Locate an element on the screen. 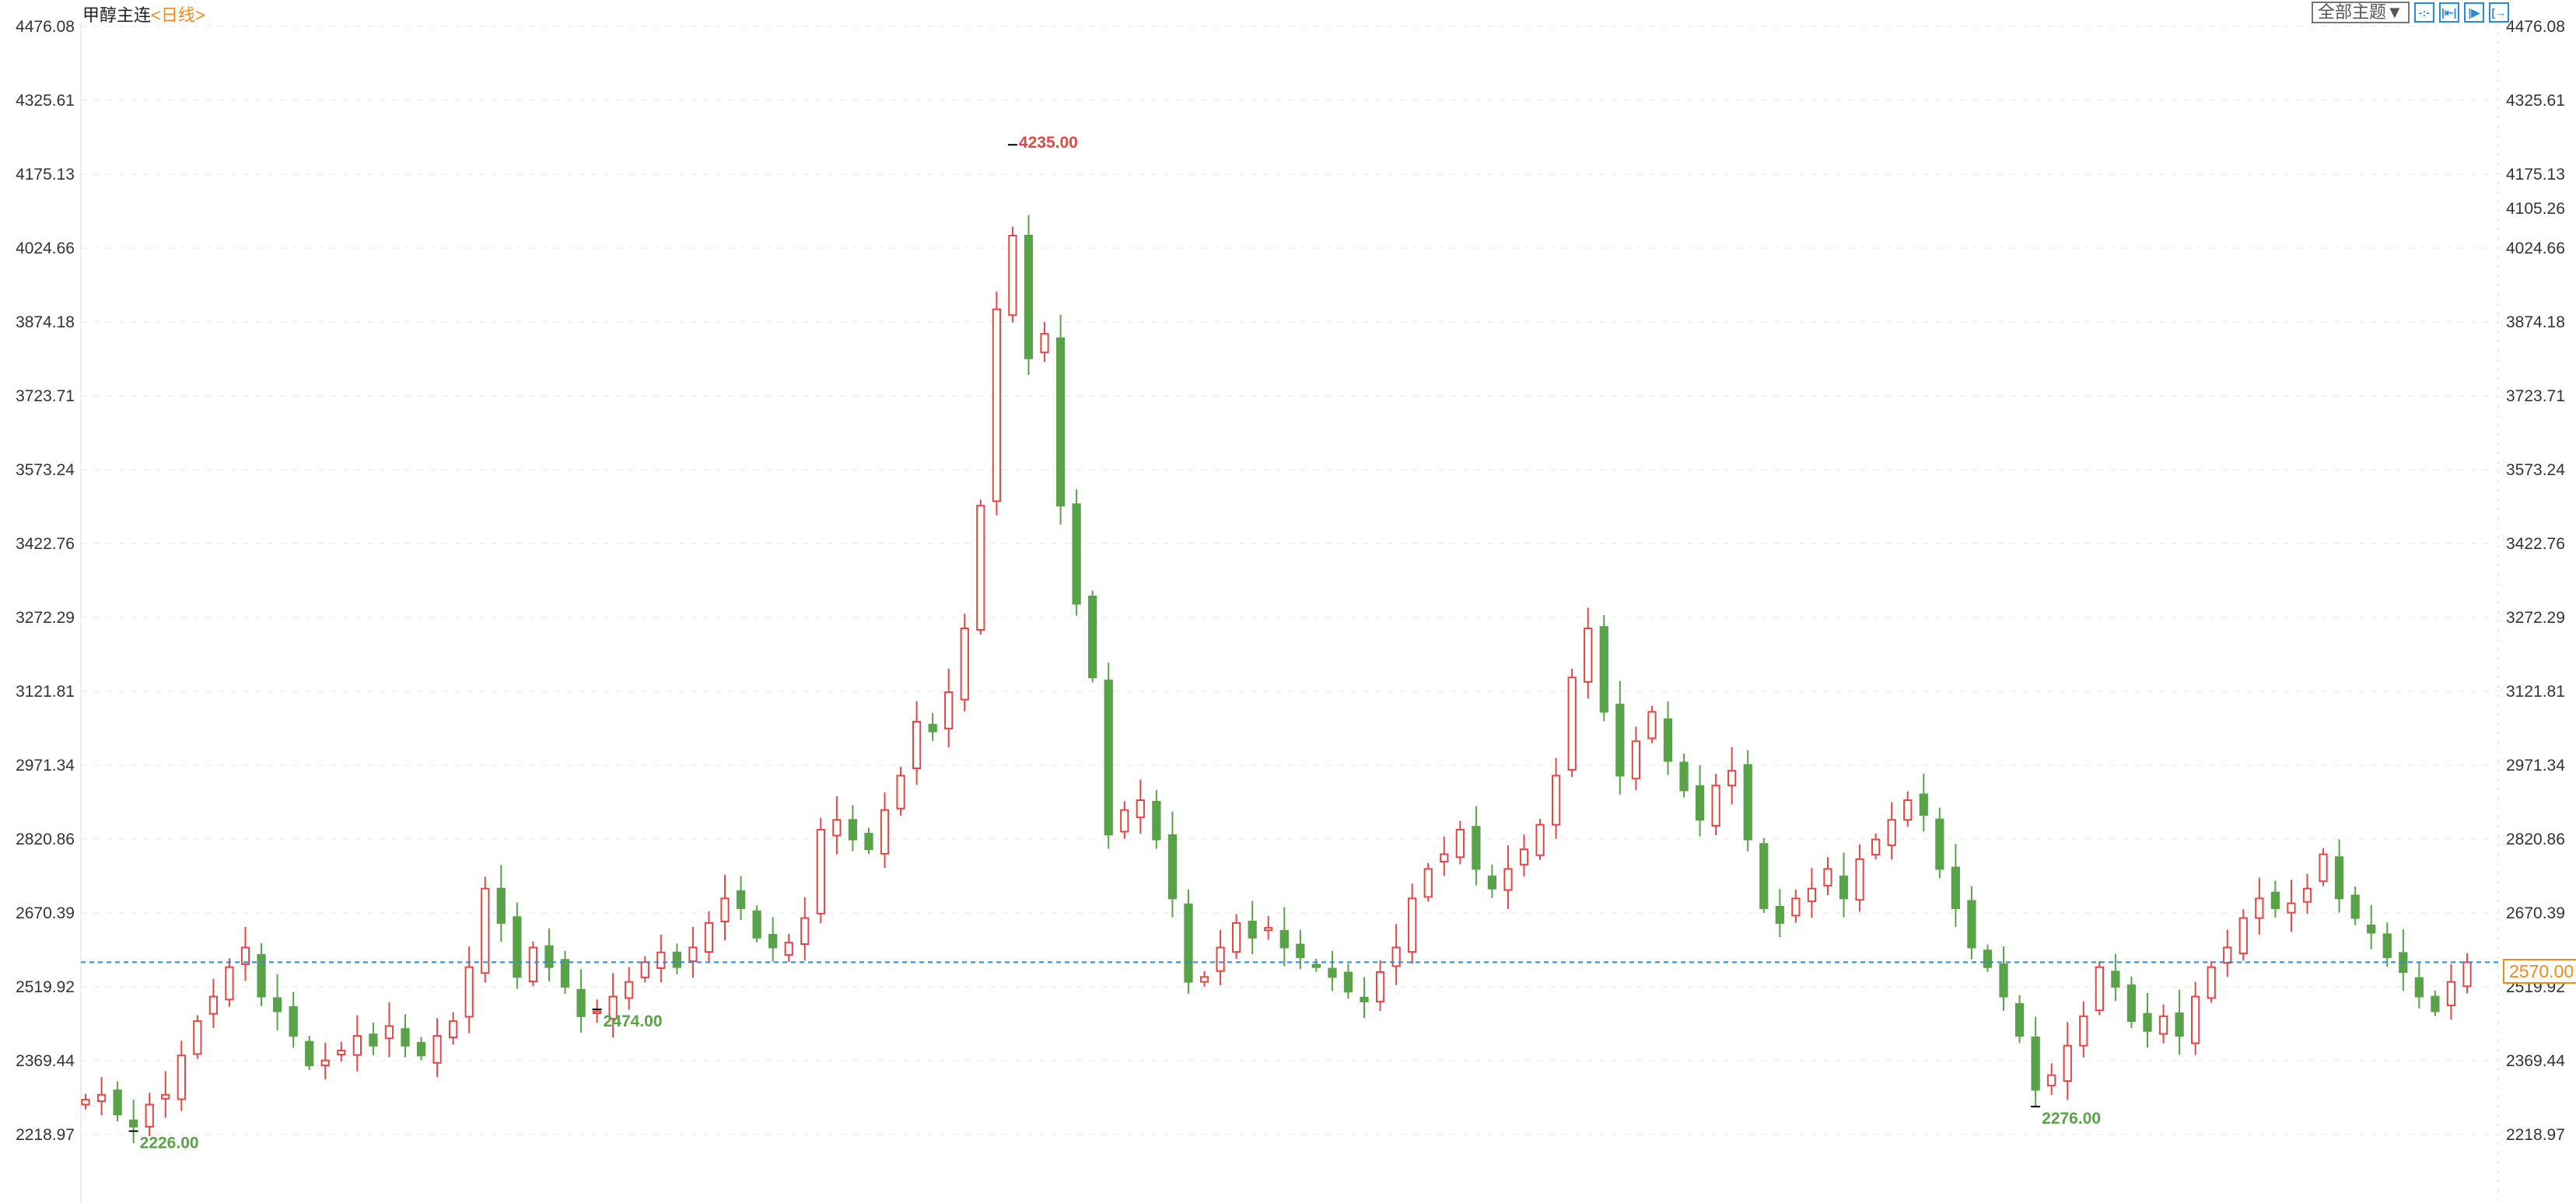 Image resolution: width=2576 pixels, height=1203 pixels. go-latest-icon: [→ is located at coordinates (2499, 13).